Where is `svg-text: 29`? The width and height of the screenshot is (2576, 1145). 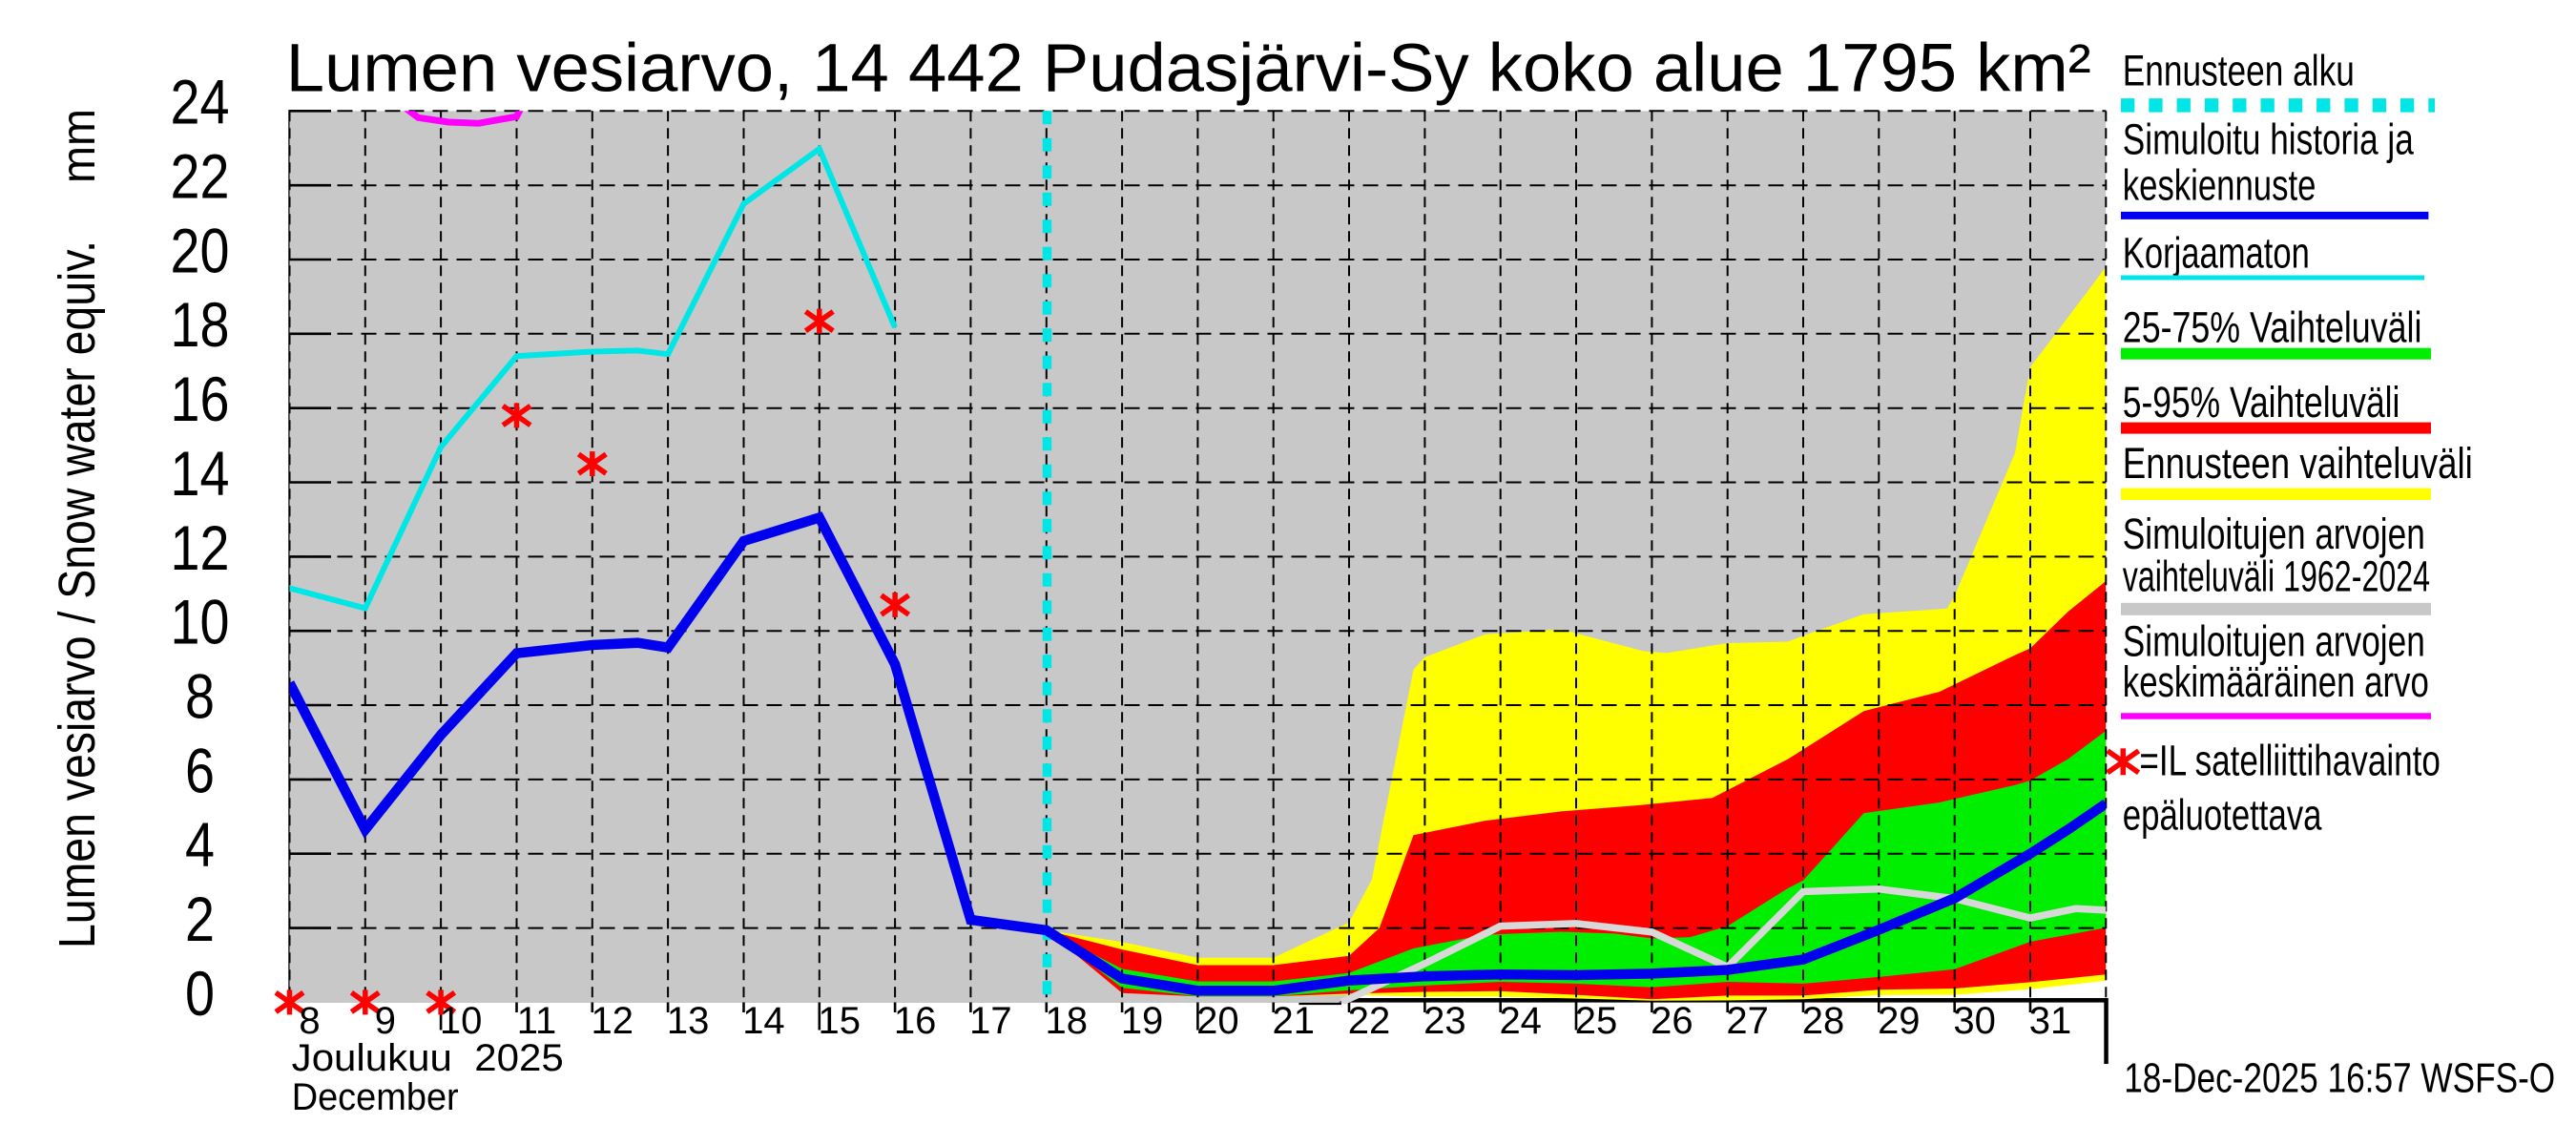 svg-text: 29 is located at coordinates (1899, 1021).